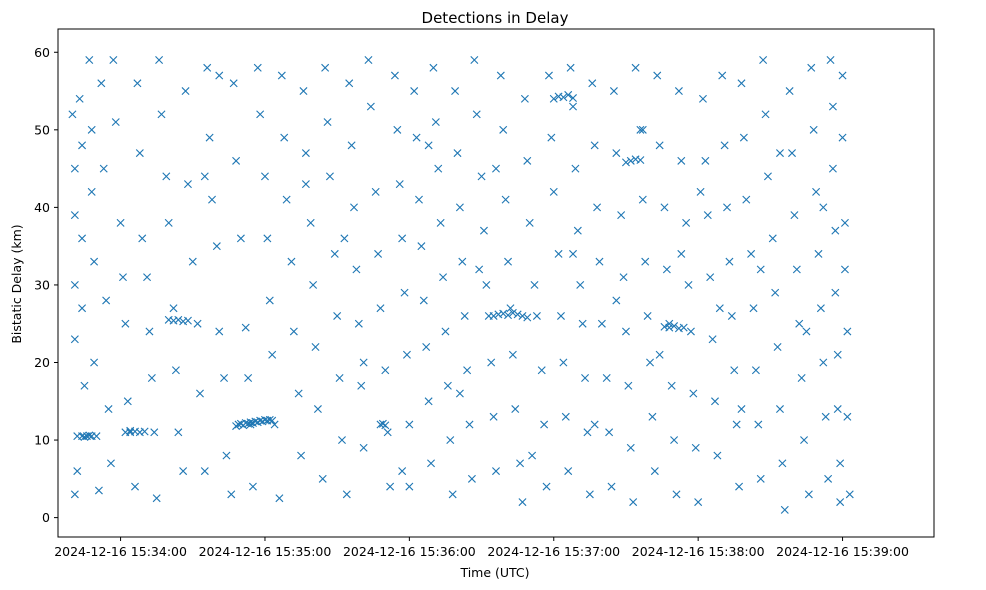  I want to click on y-tick-label: 50, so click(42, 129).